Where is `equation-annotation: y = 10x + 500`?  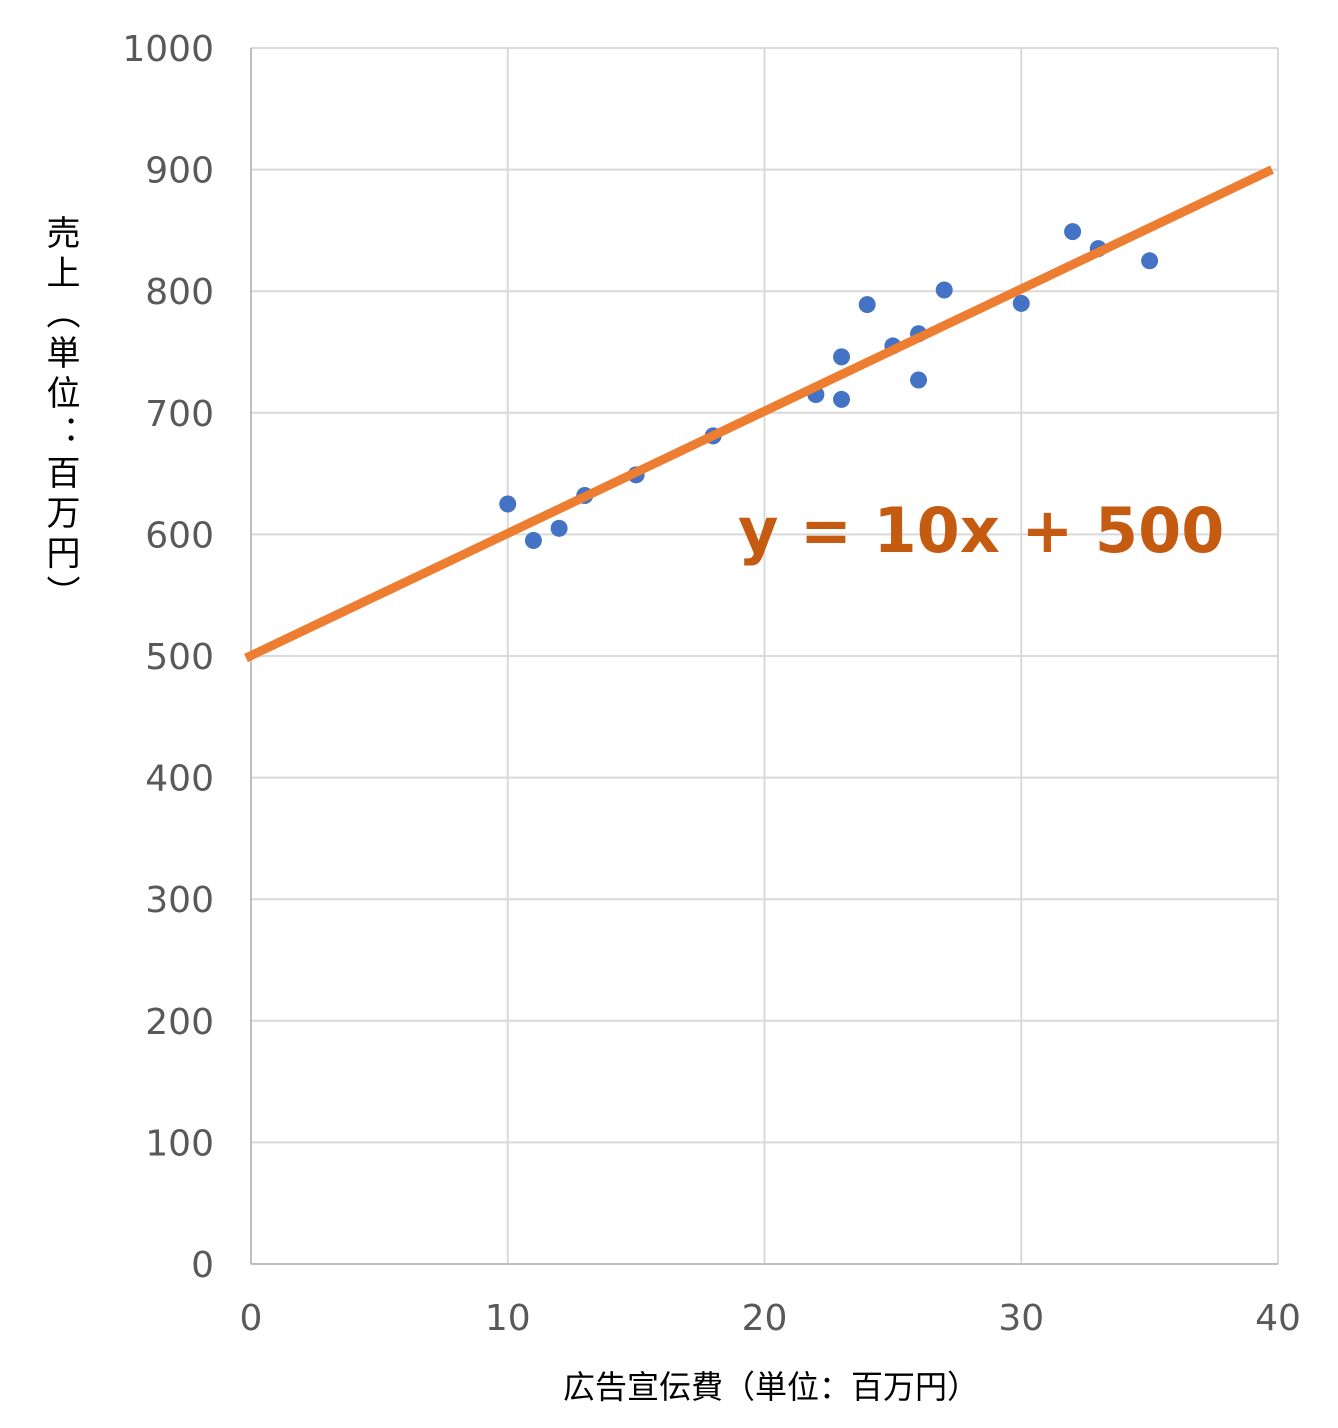 equation-annotation: y = 10x + 500 is located at coordinates (981, 530).